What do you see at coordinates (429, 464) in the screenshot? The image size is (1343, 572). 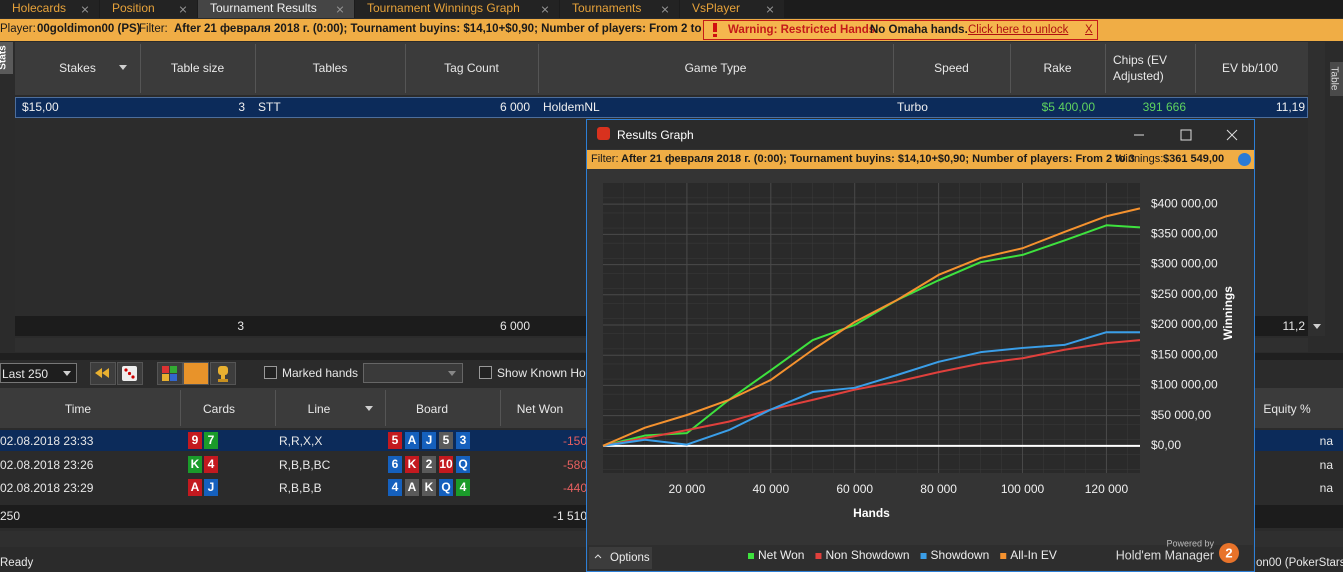 I see `board-card: 2` at bounding box center [429, 464].